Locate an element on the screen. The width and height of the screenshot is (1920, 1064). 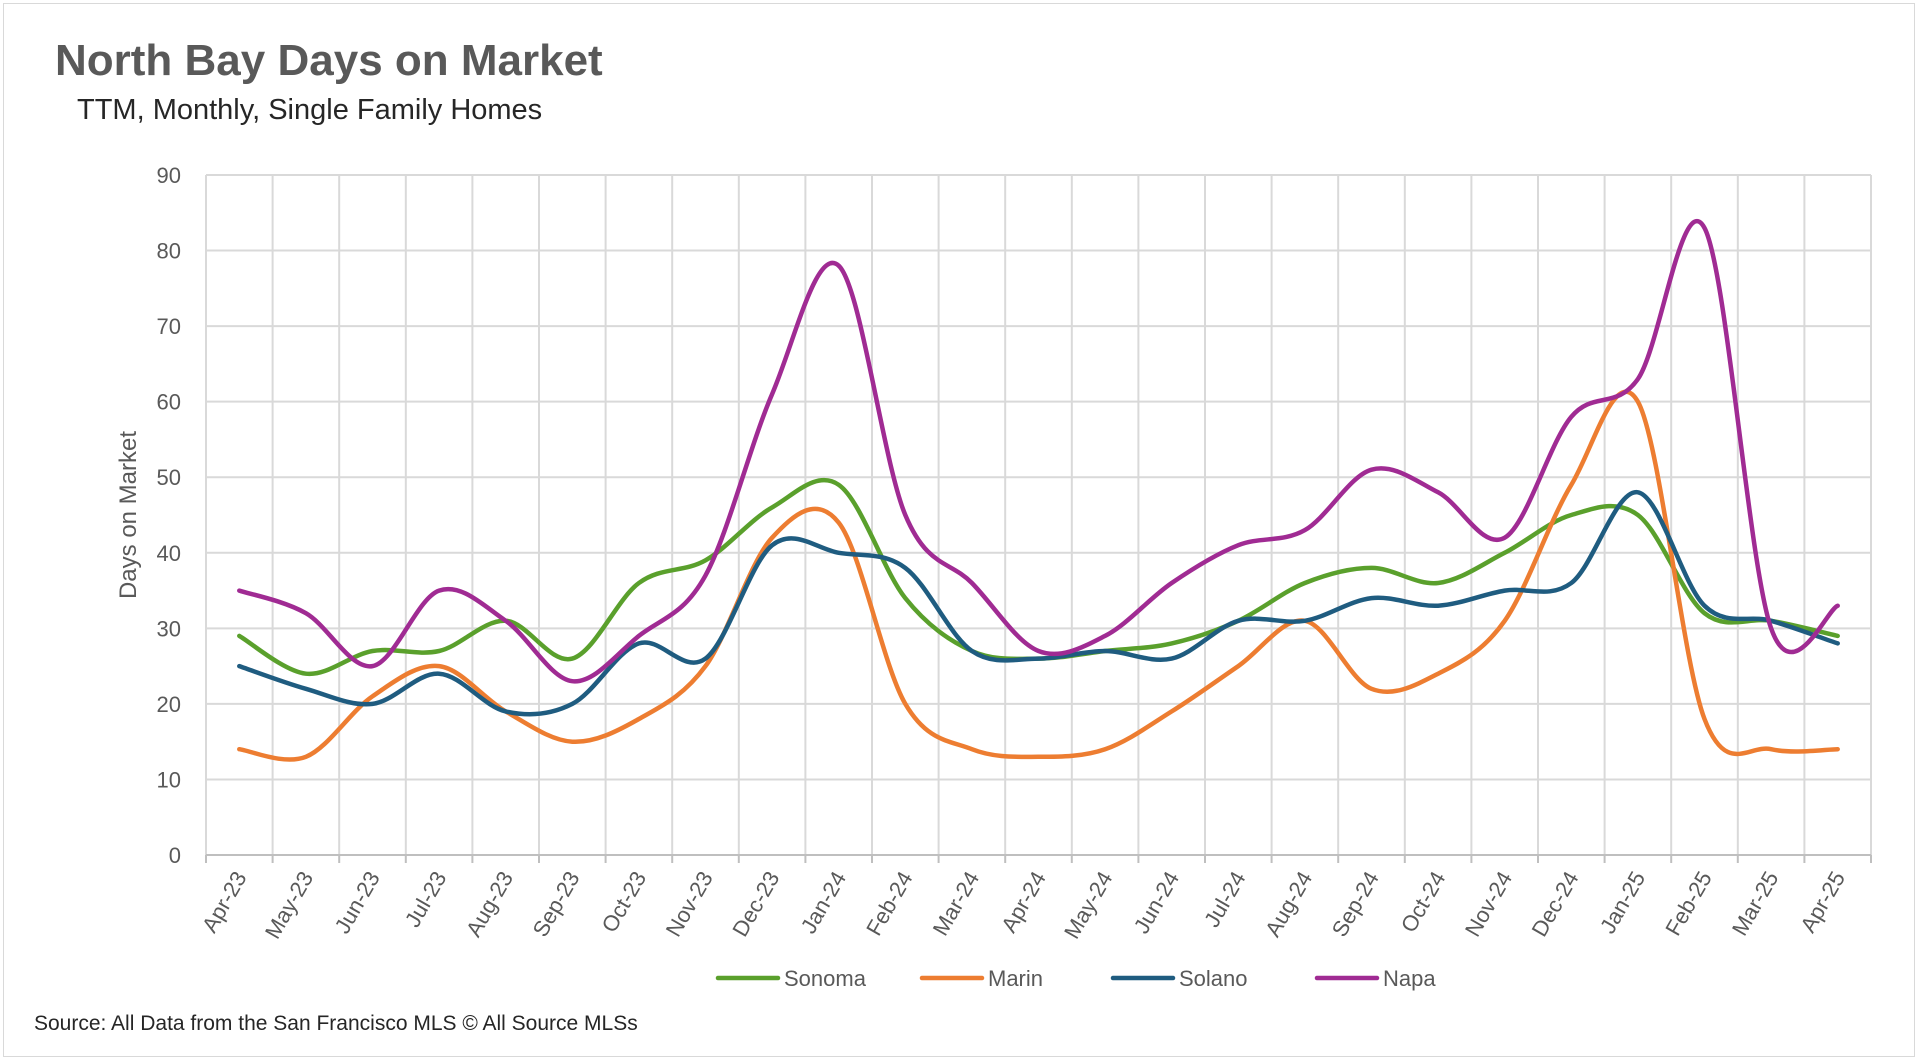
x-tick-label: Feb-24 is located at coordinates (889, 903).